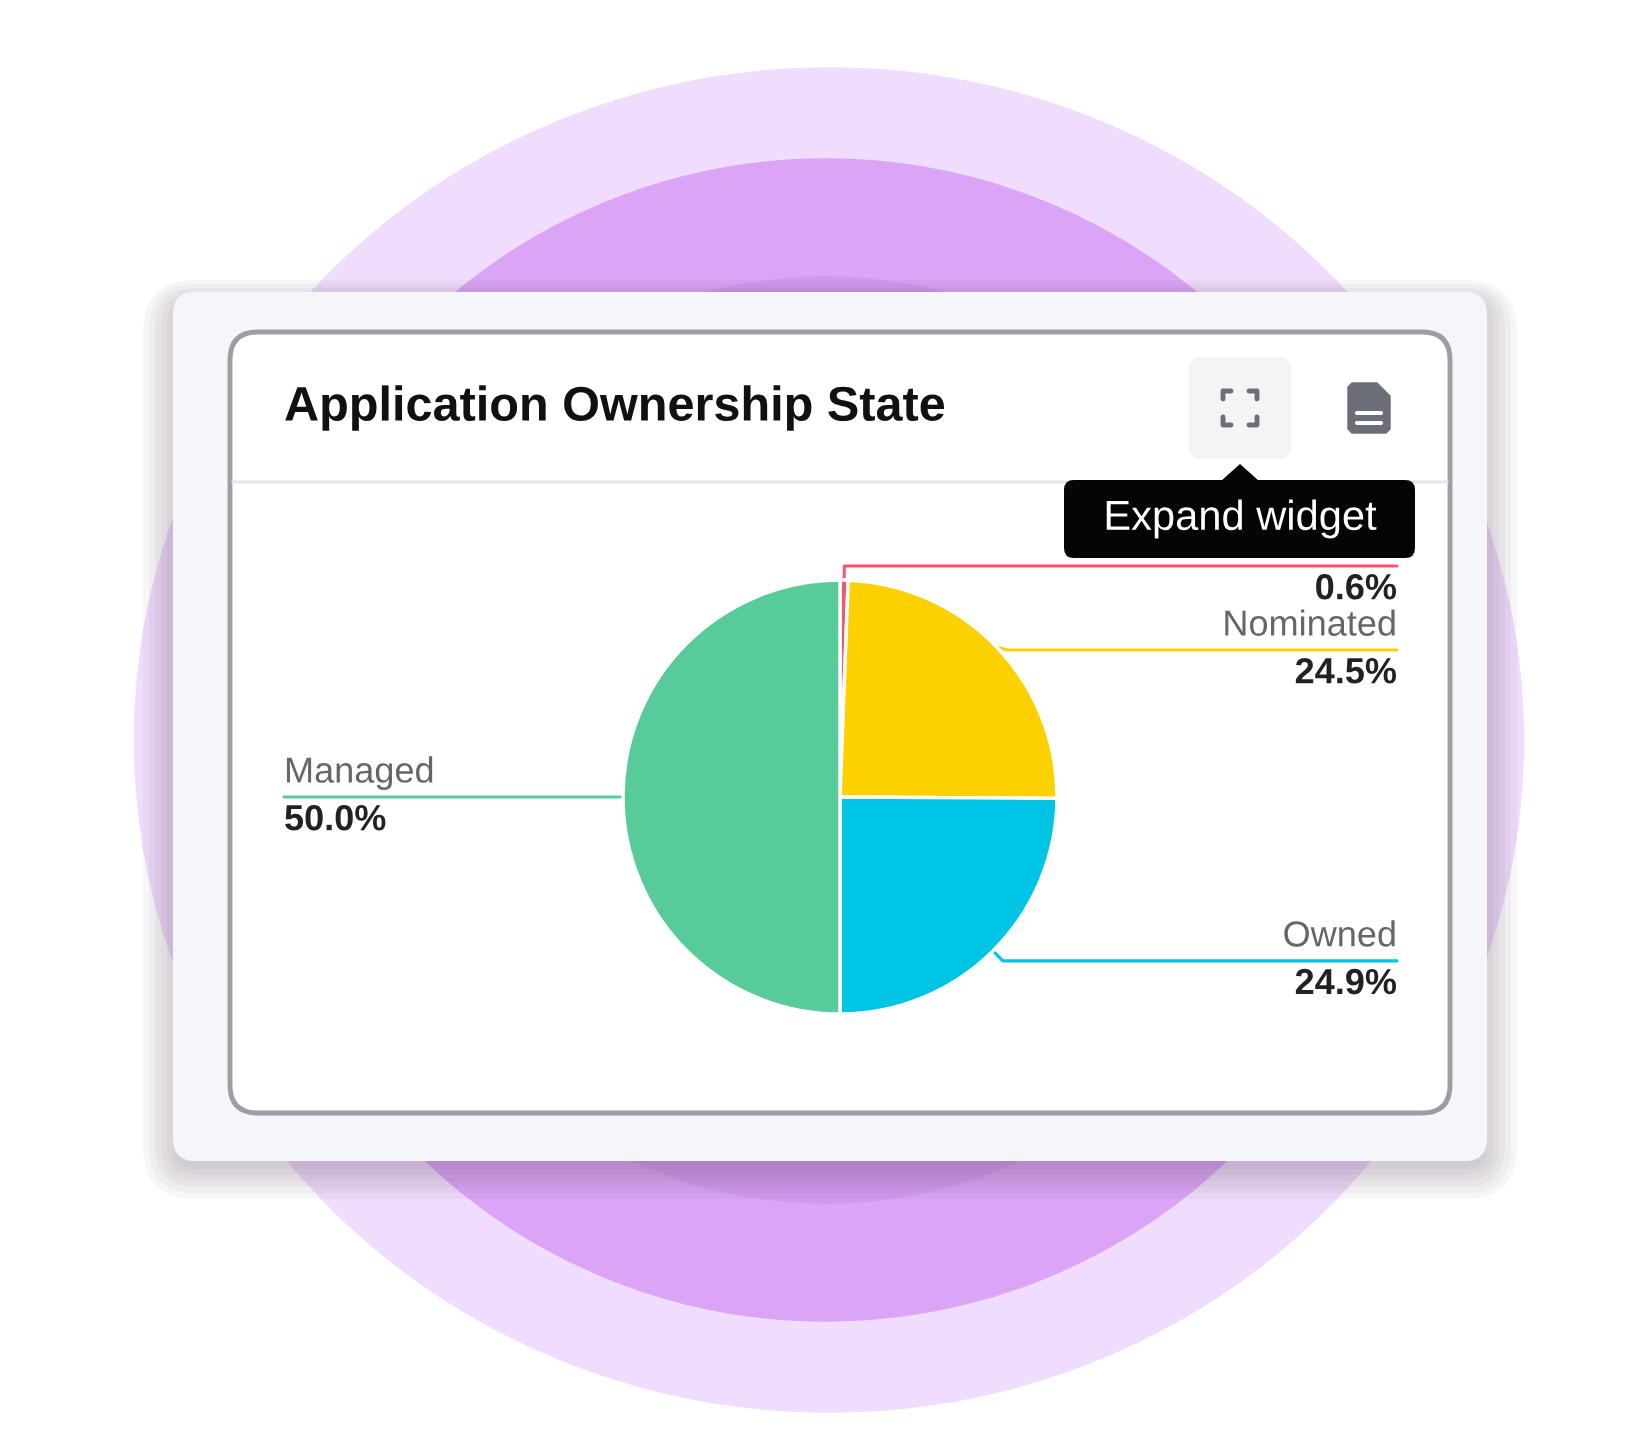 Image resolution: width=1631 pixels, height=1453 pixels. Describe the element at coordinates (1241, 519) in the screenshot. I see `text: Expand widget` at that location.